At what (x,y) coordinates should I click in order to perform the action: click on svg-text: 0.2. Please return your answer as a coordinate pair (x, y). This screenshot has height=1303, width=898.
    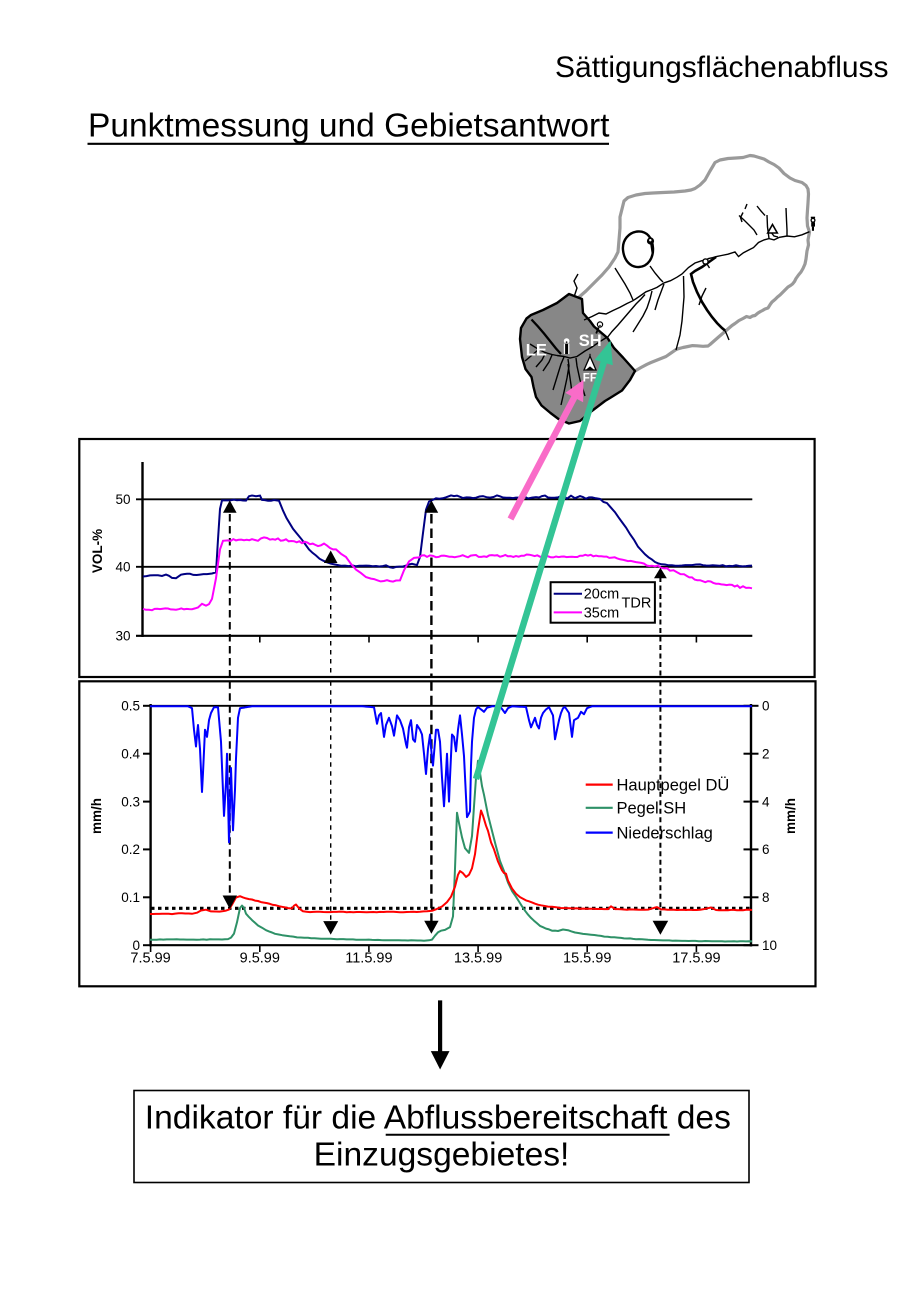
    Looking at the image, I should click on (130, 849).